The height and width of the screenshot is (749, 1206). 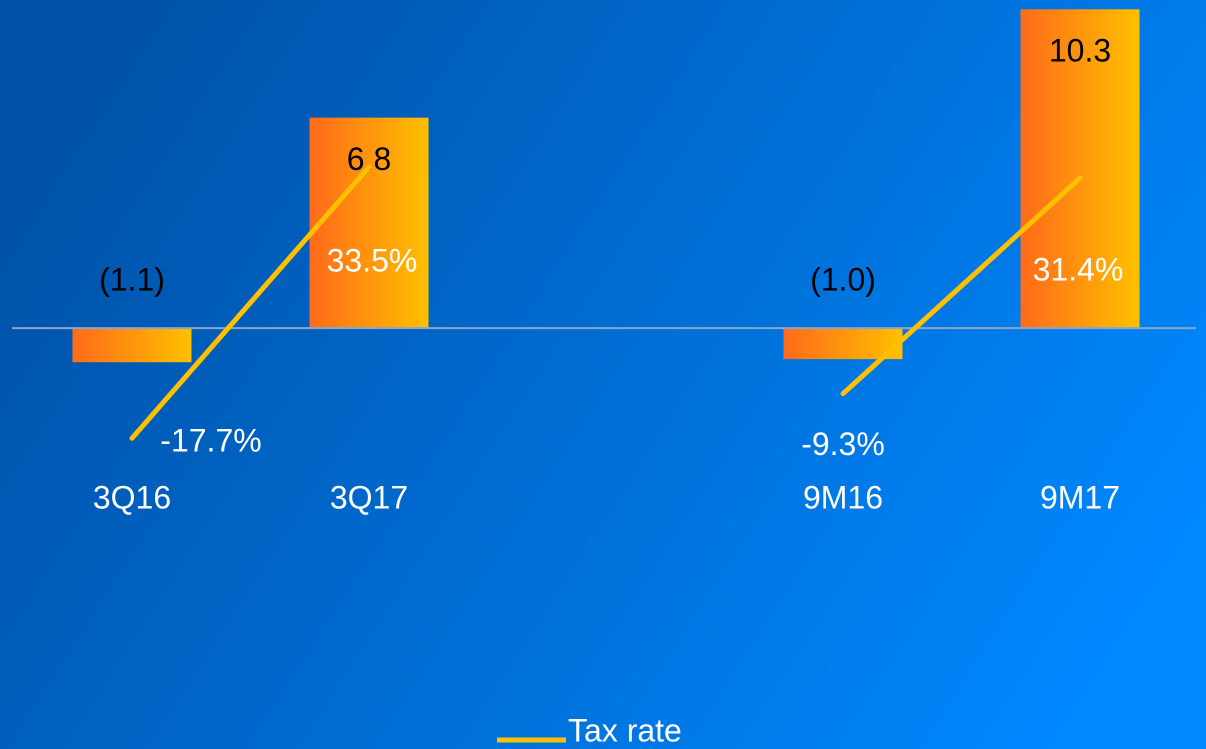 I want to click on bar-value-label: (1.1), so click(x=132, y=280).